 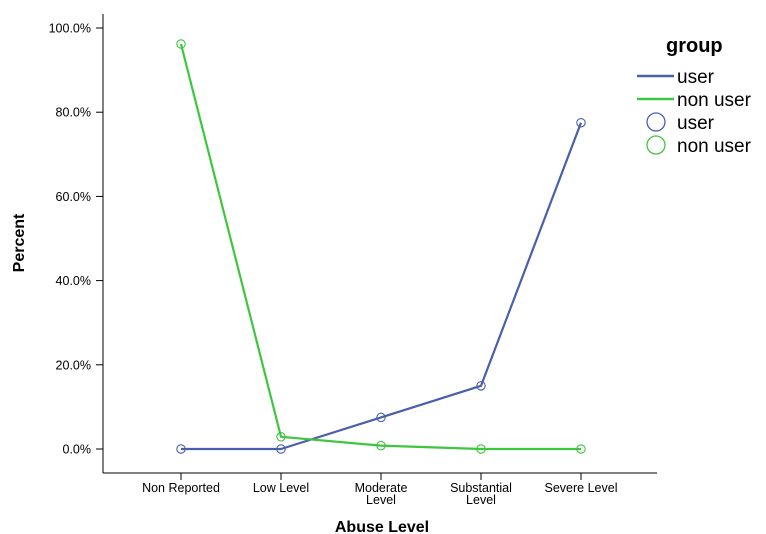 What do you see at coordinates (73, 365) in the screenshot?
I see `y-tick-label: 20.0%` at bounding box center [73, 365].